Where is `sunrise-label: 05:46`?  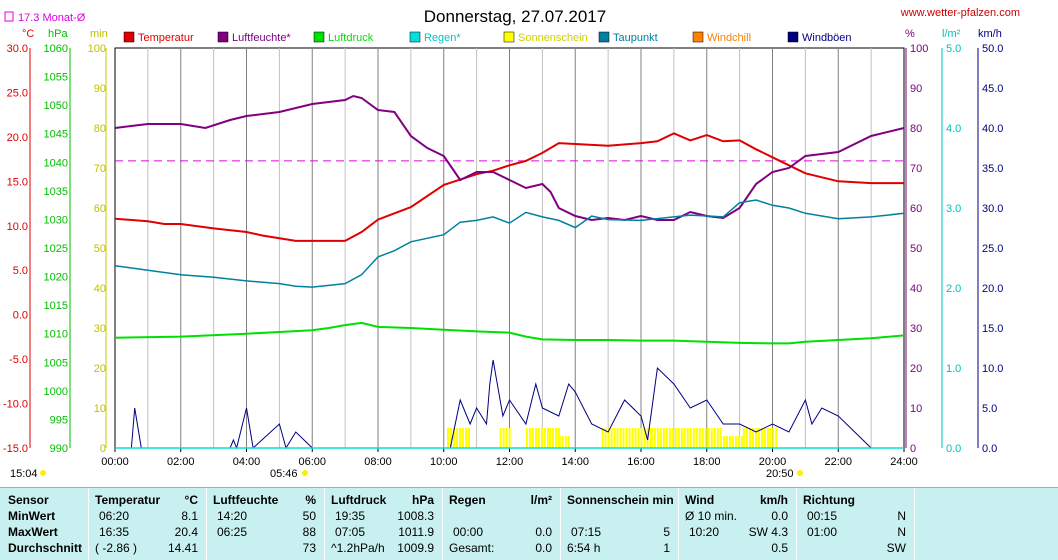
sunrise-label: 05:46 is located at coordinates (284, 474).